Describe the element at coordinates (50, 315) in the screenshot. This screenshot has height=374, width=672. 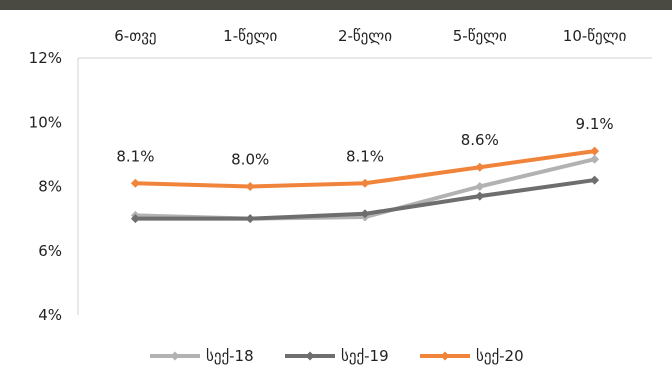
I see `y-tick-label: 4%` at that location.